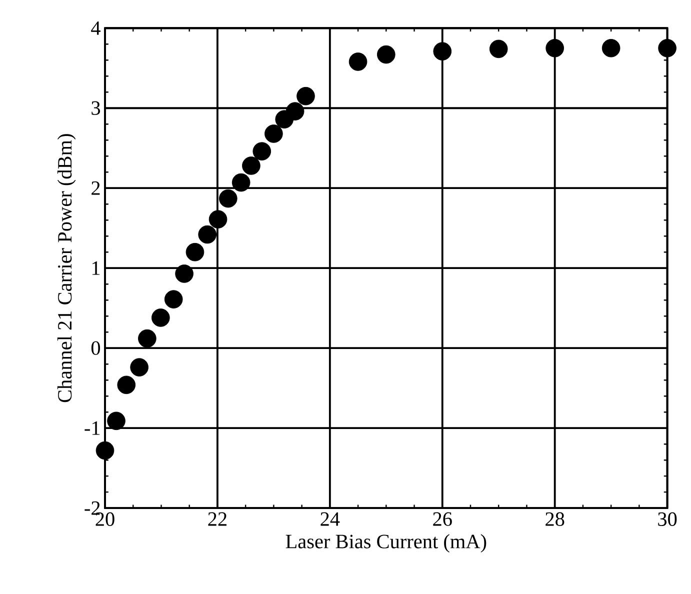 This screenshot has height=594, width=691. What do you see at coordinates (217, 519) in the screenshot?
I see `x-tick-label: 22` at bounding box center [217, 519].